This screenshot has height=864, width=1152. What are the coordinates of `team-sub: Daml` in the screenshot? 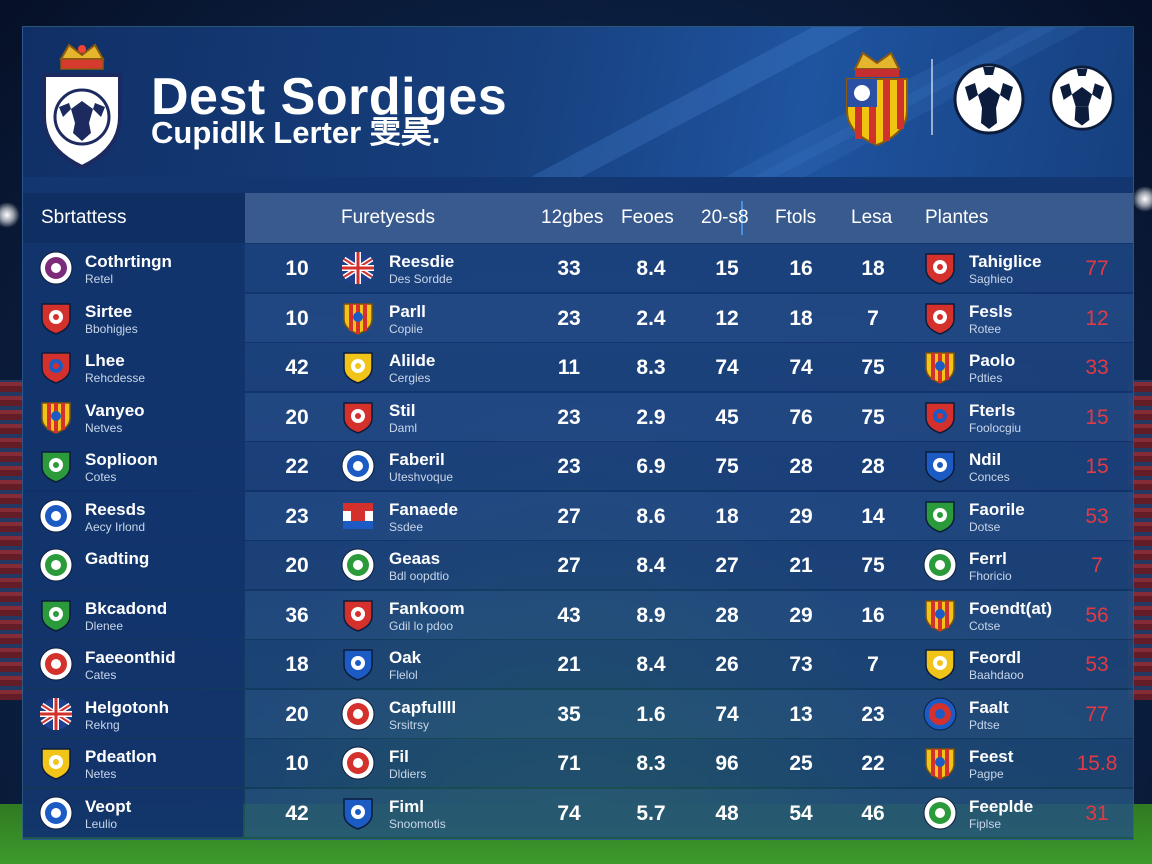 It's located at (403, 427).